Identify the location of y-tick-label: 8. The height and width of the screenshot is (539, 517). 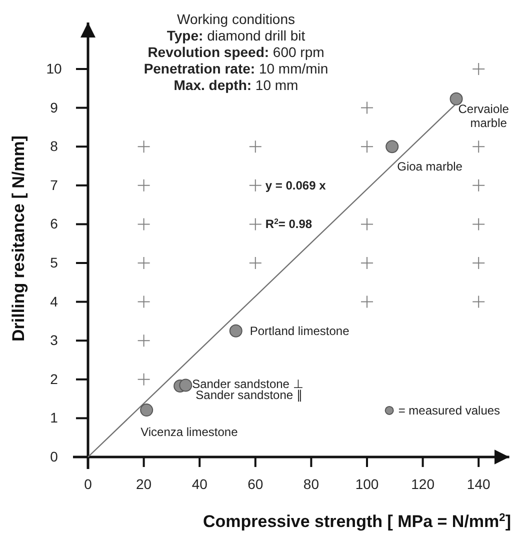
(54, 146).